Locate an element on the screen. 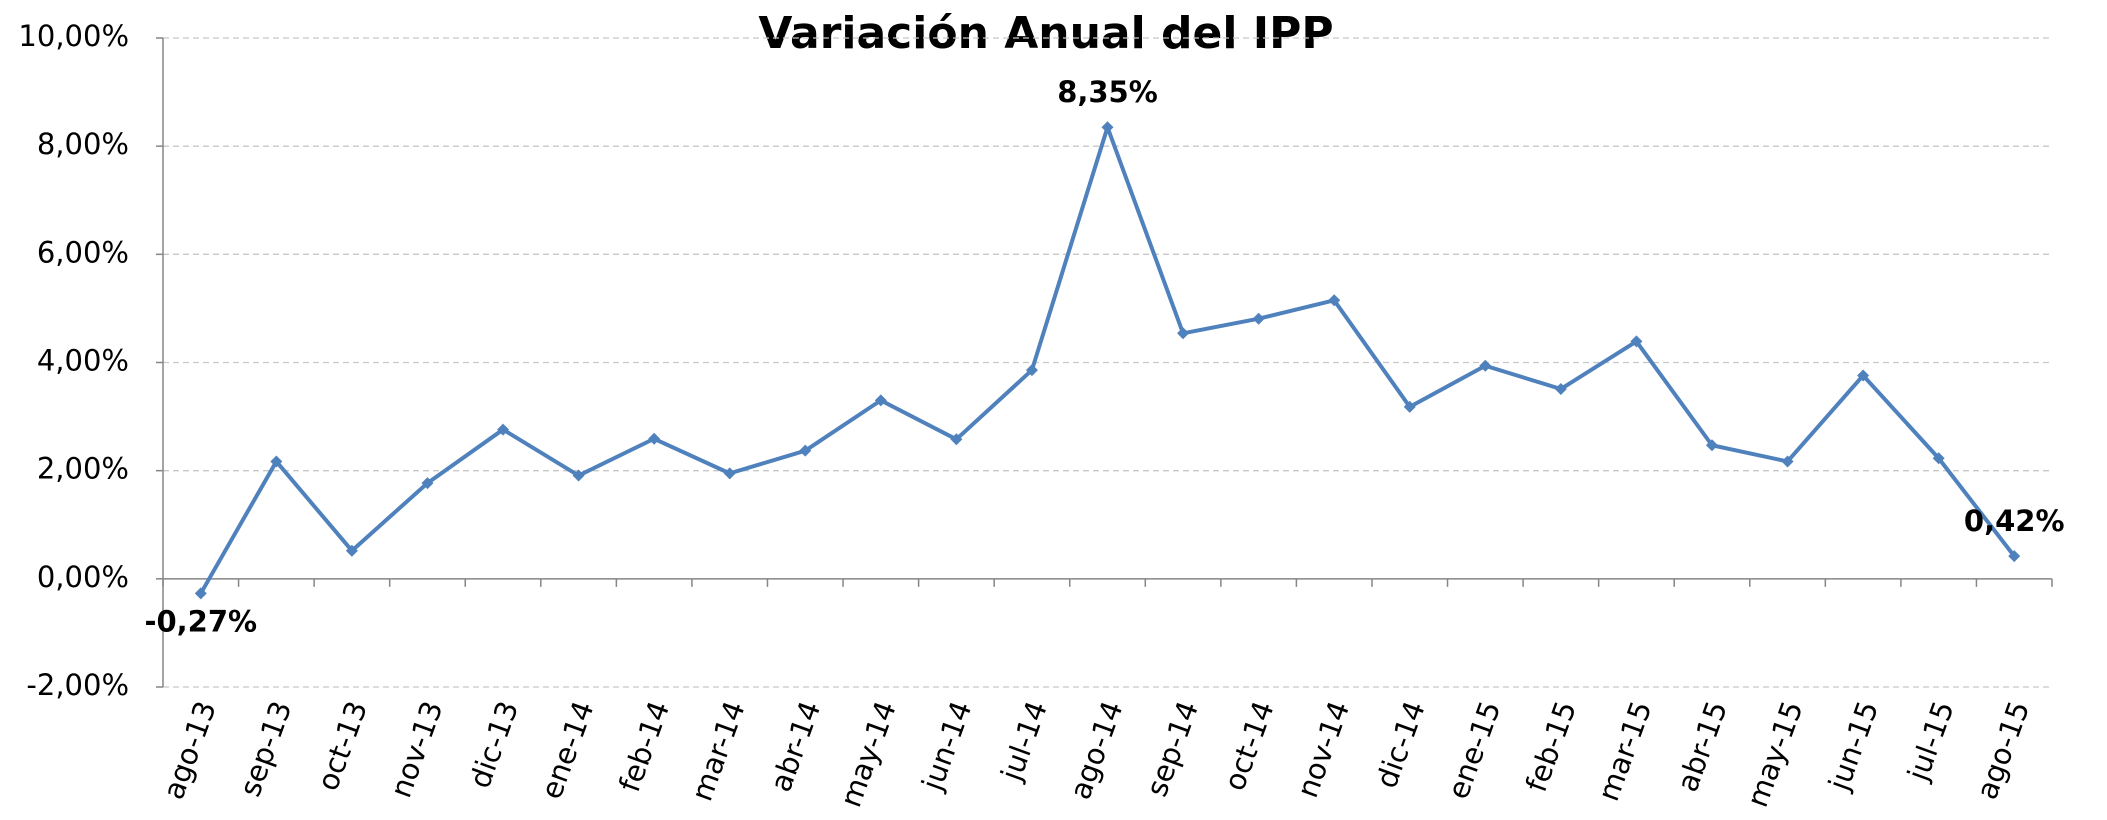 This screenshot has width=2107, height=820. data-label: -0,27% is located at coordinates (200, 621).